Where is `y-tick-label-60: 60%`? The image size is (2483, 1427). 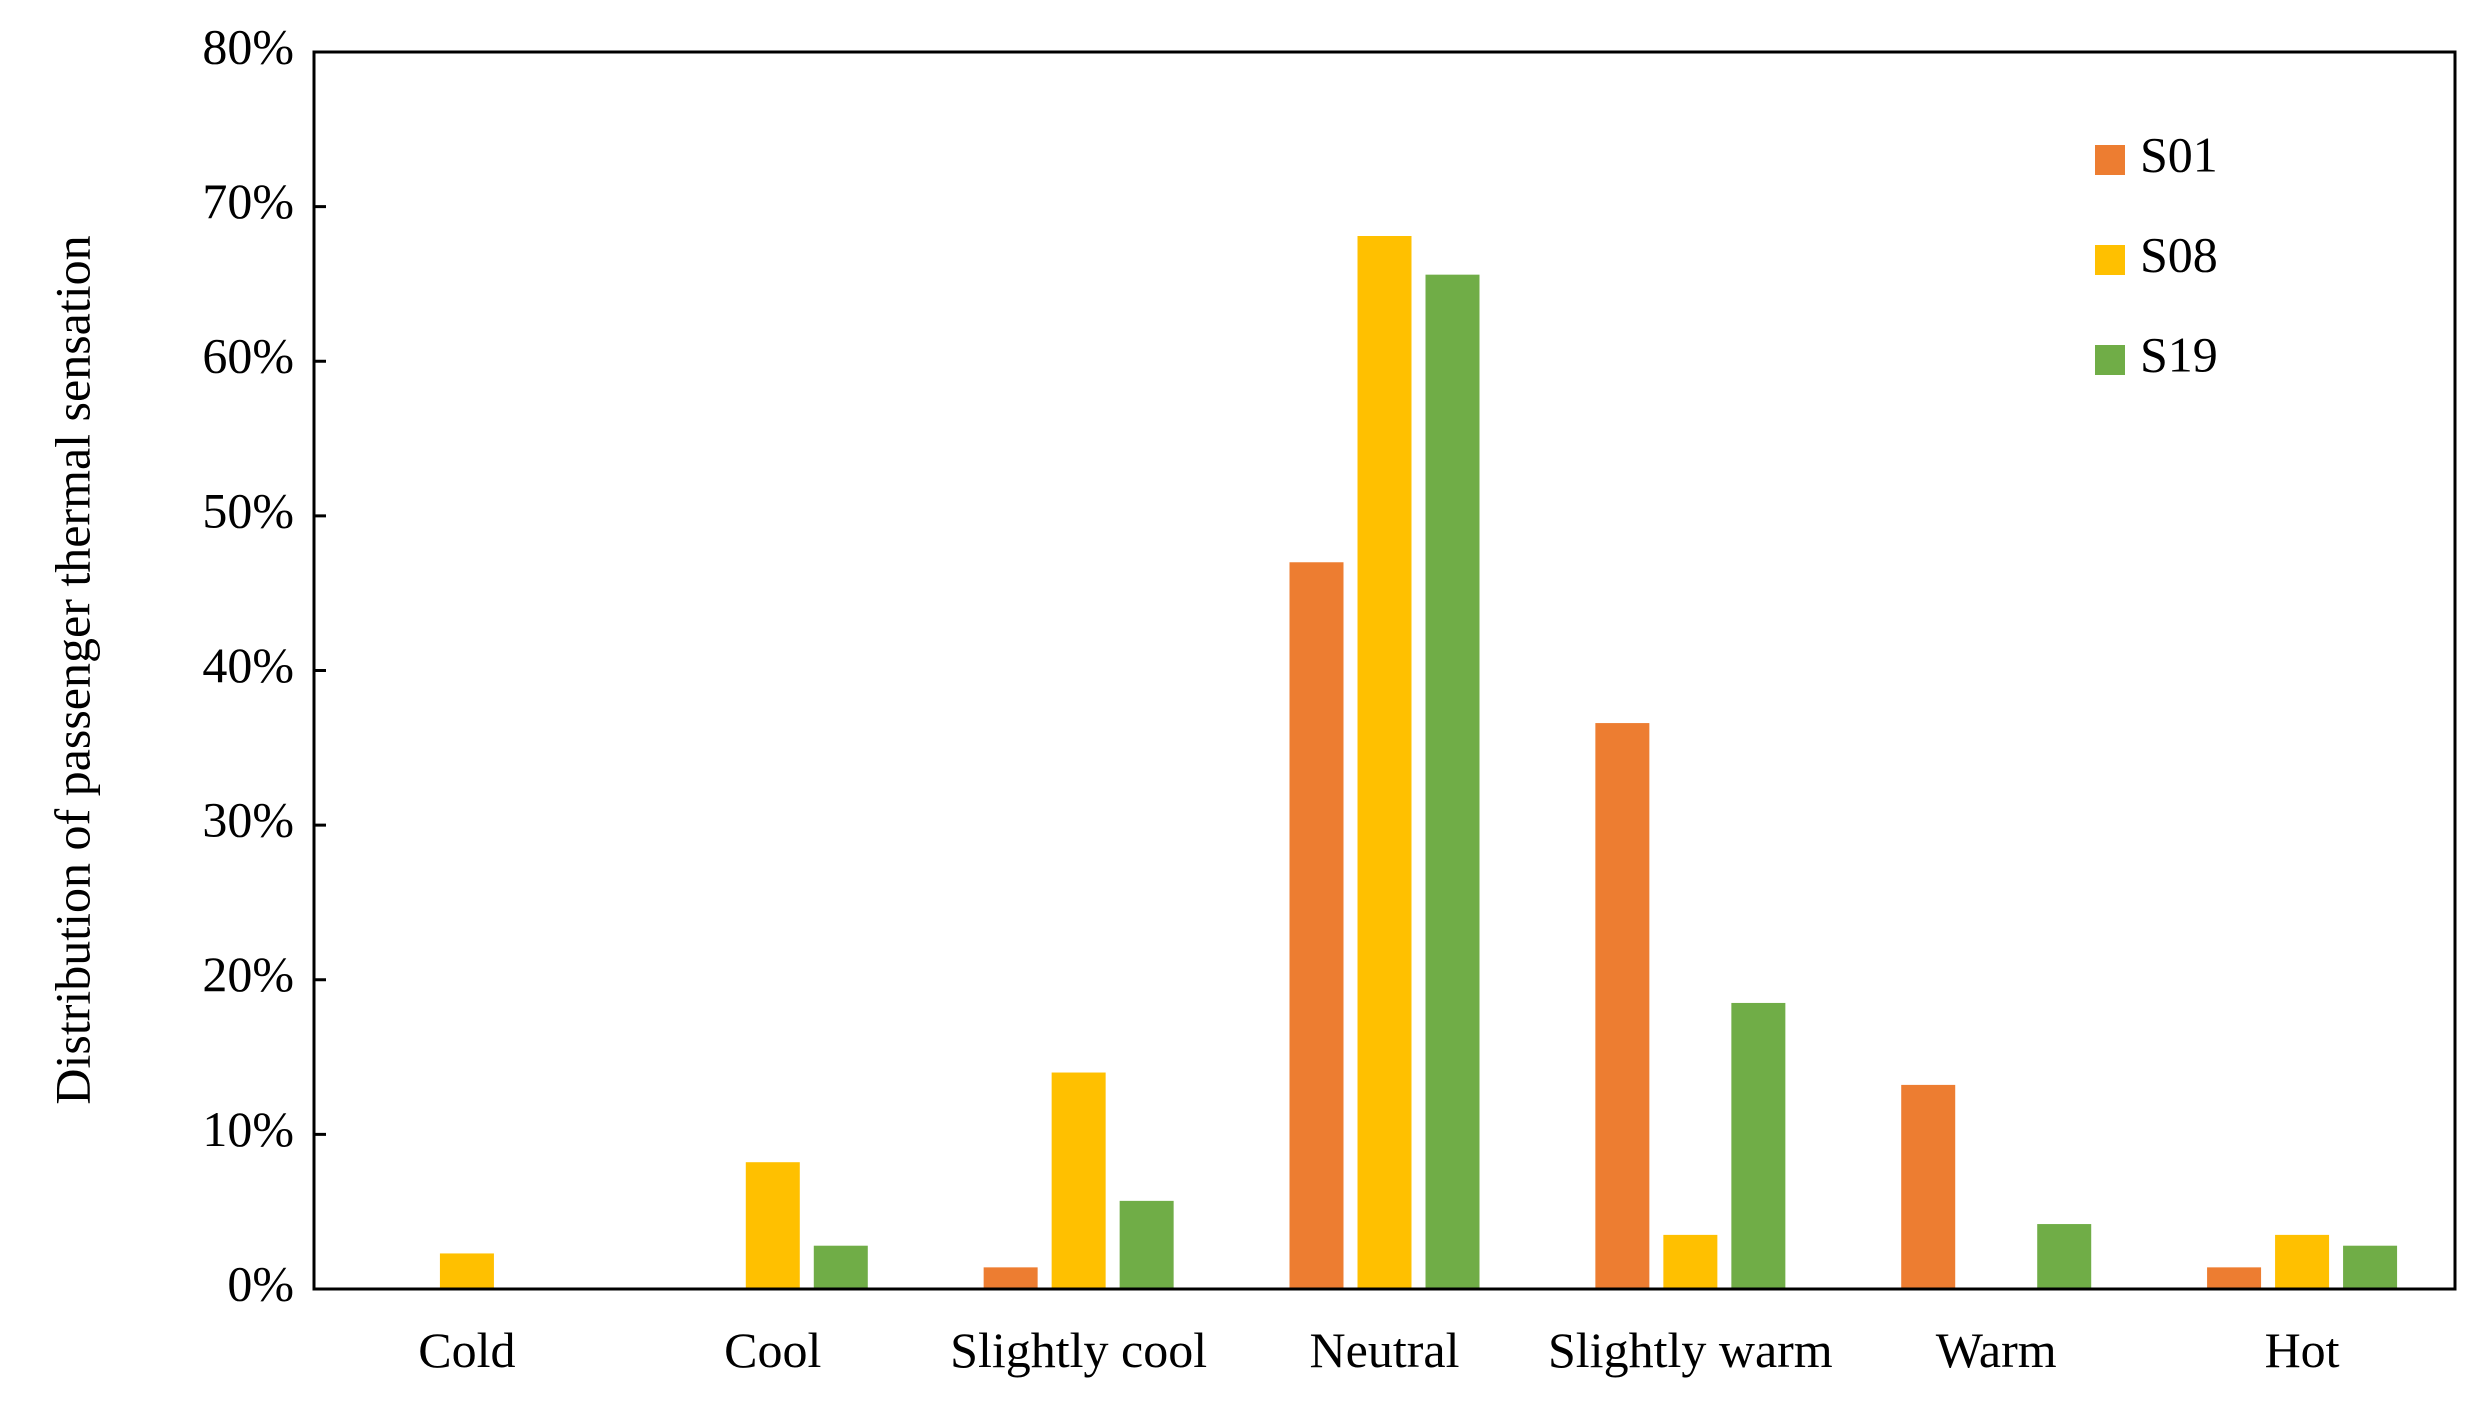 y-tick-label-60: 60% is located at coordinates (248, 356).